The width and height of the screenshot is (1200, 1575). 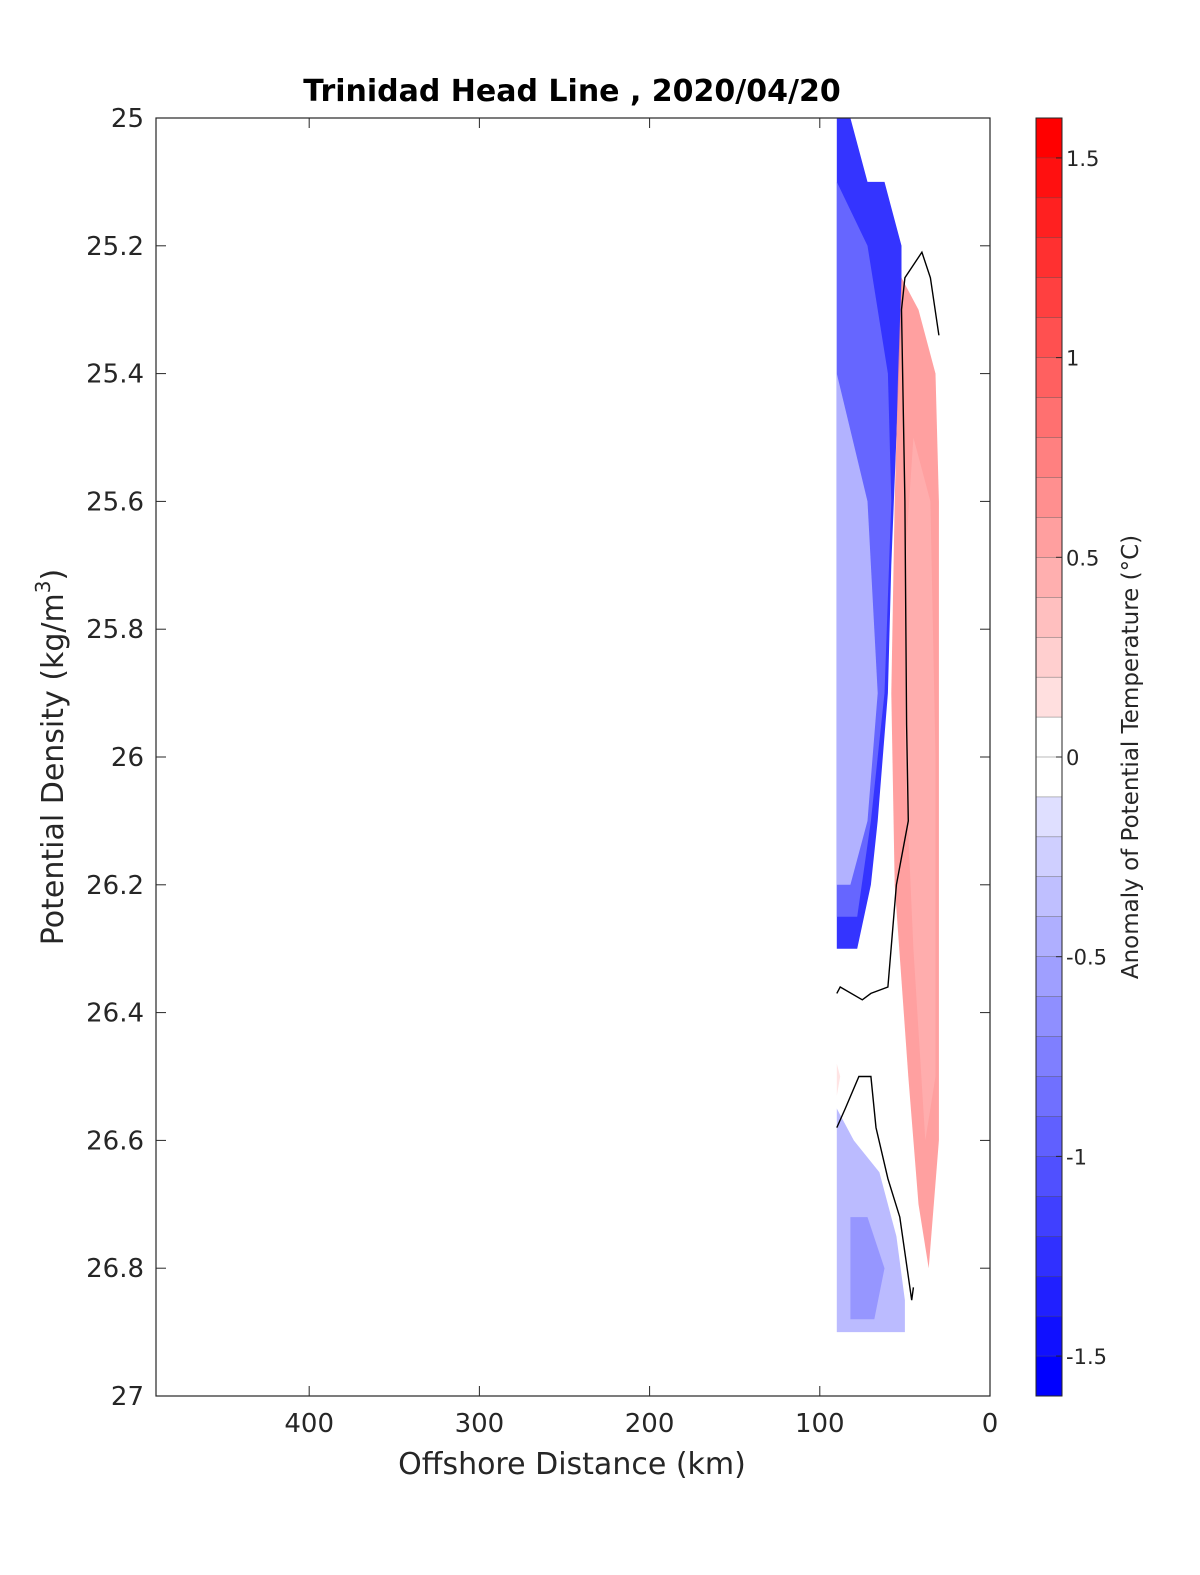 What do you see at coordinates (115, 502) in the screenshot?
I see `y-tick-label: 25.6` at bounding box center [115, 502].